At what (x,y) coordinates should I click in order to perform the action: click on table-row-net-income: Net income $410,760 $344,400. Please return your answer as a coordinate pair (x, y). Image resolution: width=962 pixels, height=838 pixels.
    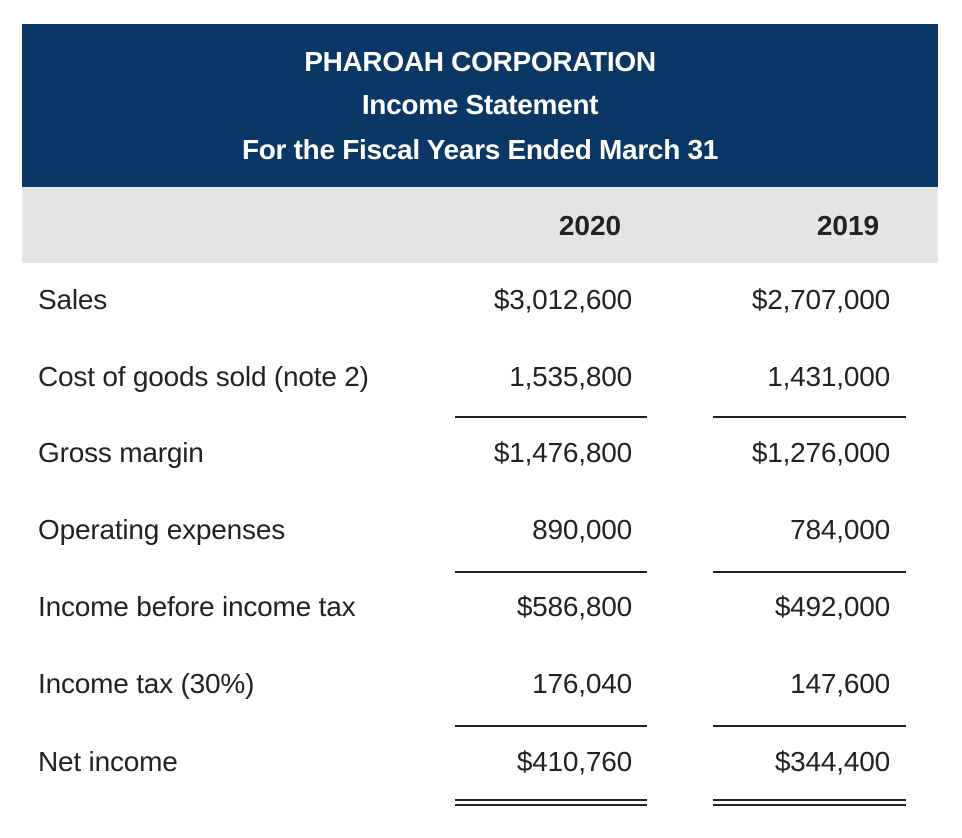
    Looking at the image, I should click on (481, 766).